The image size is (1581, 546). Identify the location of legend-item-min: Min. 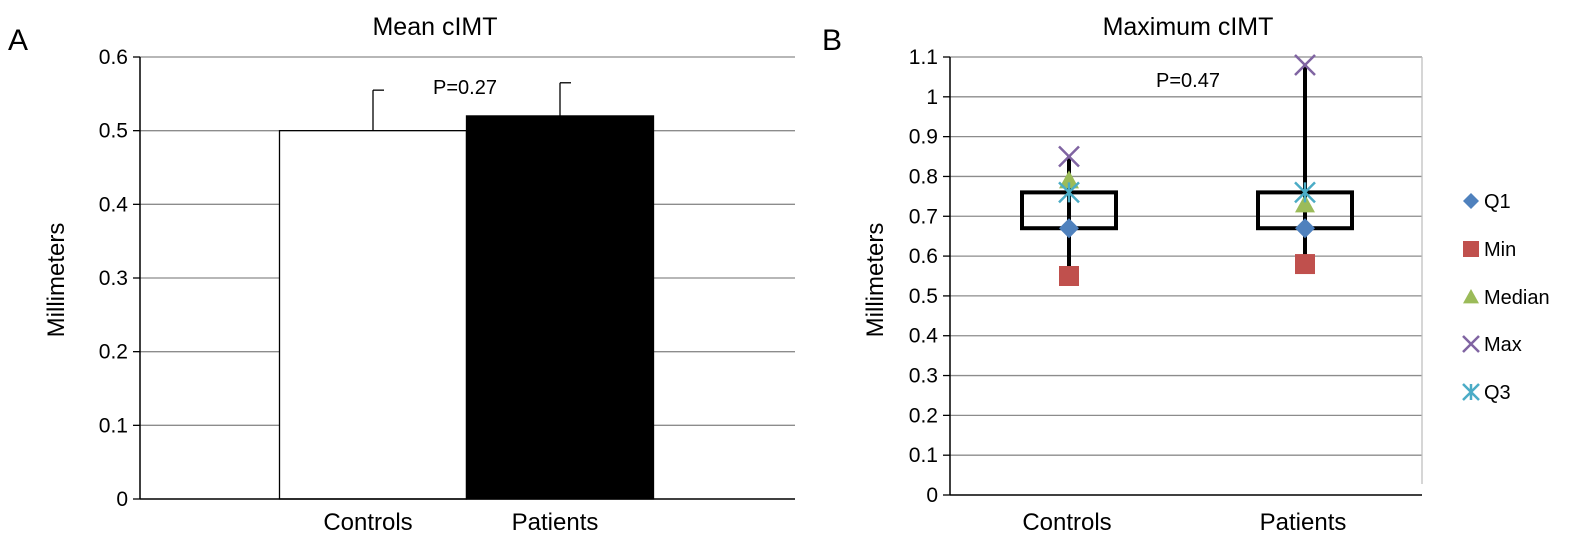
(1489, 250).